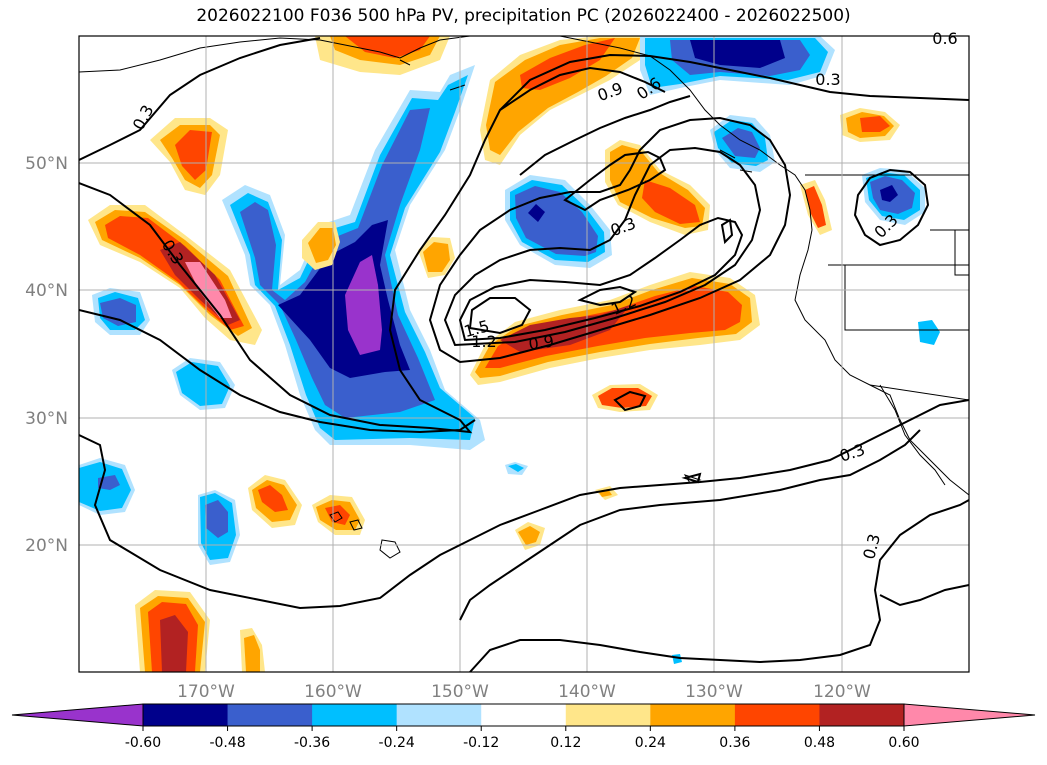 This screenshot has height=765, width=1047. I want to click on island, so click(576, 116).